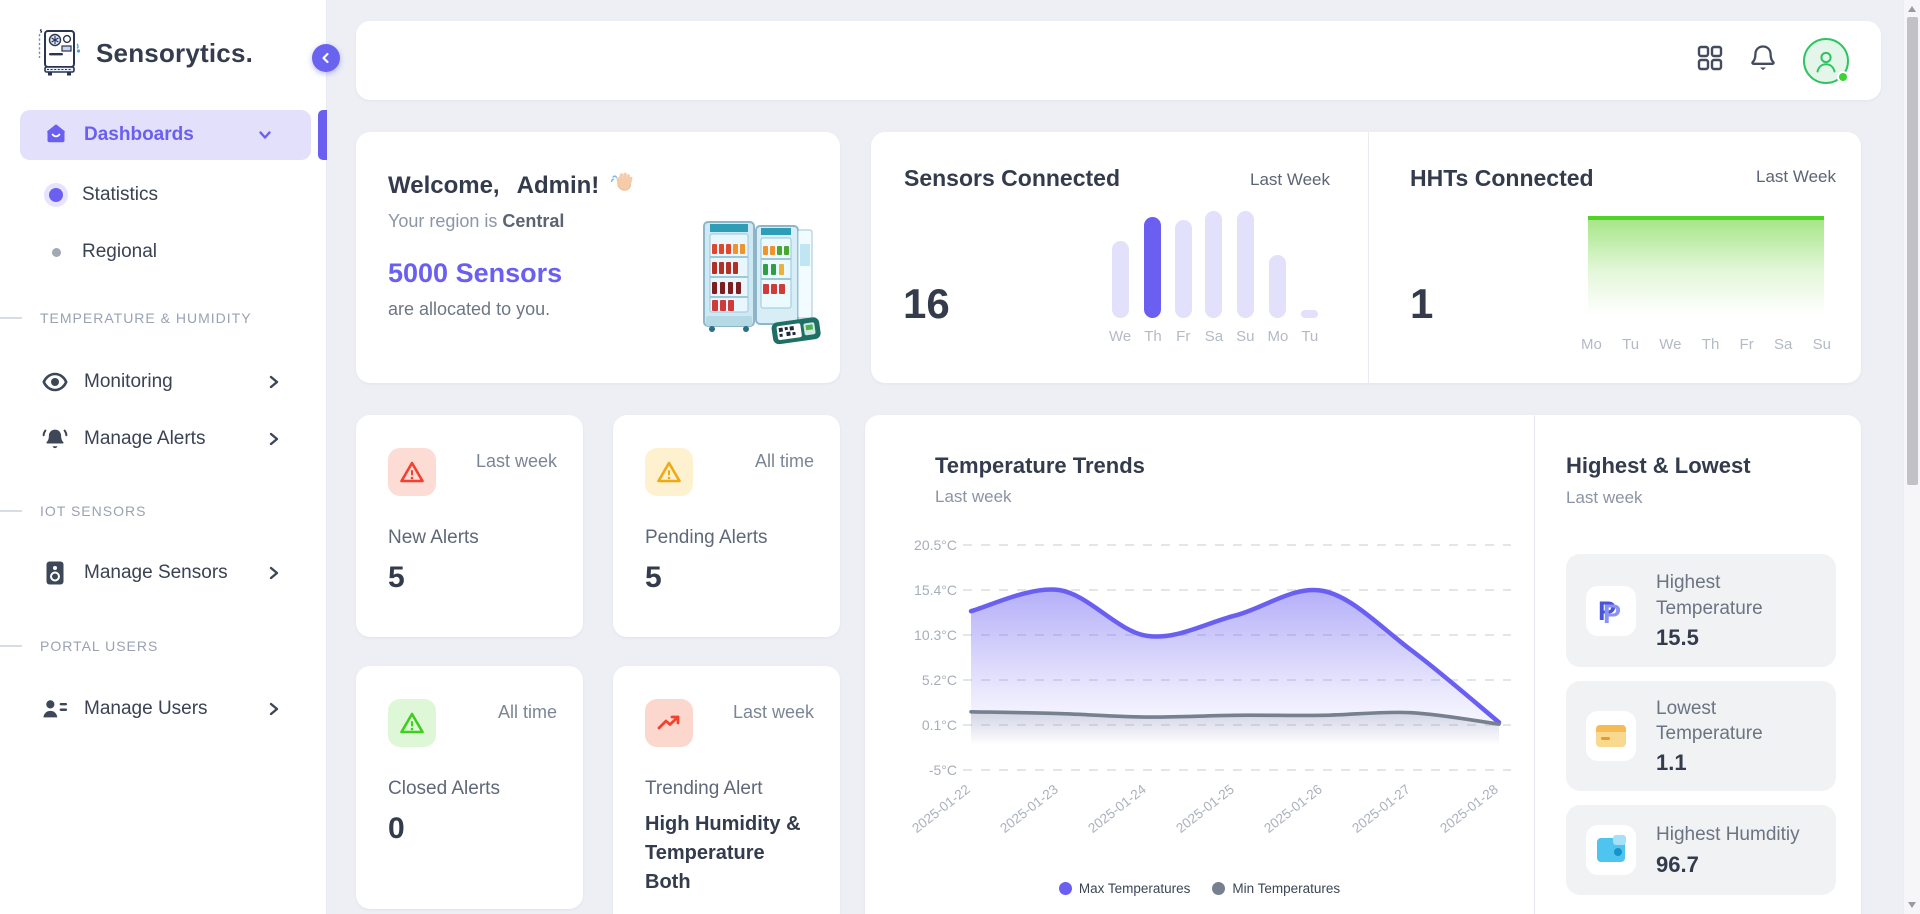 This screenshot has width=1920, height=914. Describe the element at coordinates (1153, 267) in the screenshot. I see `bar-Th` at that location.